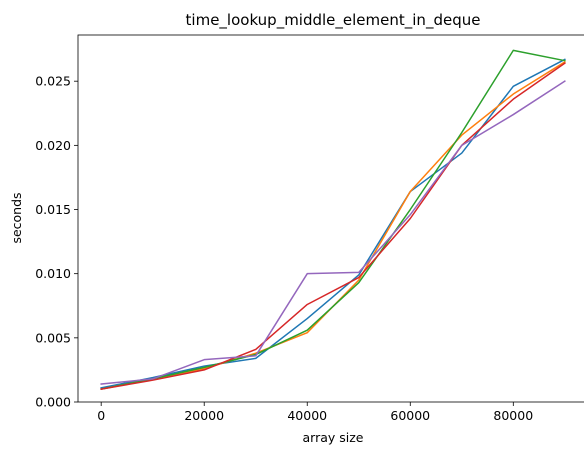 Image resolution: width=584 pixels, height=455 pixels. Describe the element at coordinates (101, 415) in the screenshot. I see `x-tick-label: 0` at that location.